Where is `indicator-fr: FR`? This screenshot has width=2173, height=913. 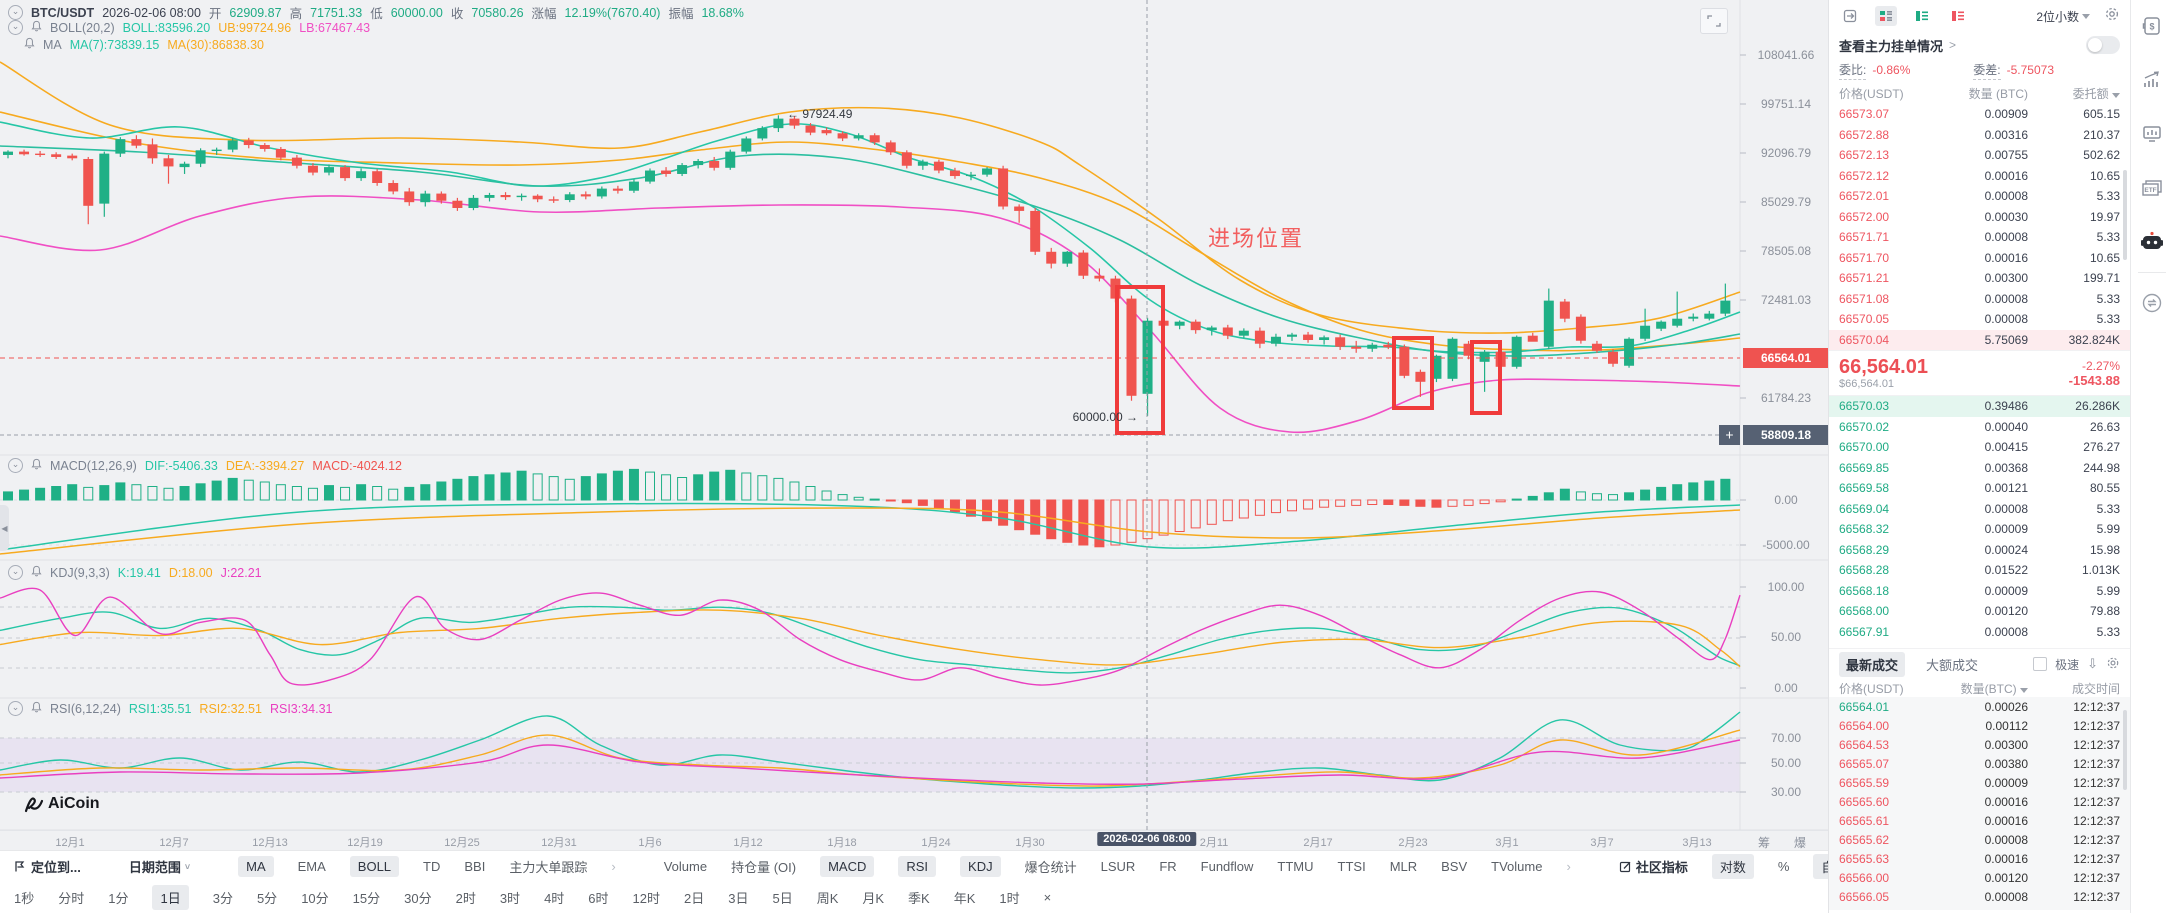 indicator-fr: FR is located at coordinates (1168, 866).